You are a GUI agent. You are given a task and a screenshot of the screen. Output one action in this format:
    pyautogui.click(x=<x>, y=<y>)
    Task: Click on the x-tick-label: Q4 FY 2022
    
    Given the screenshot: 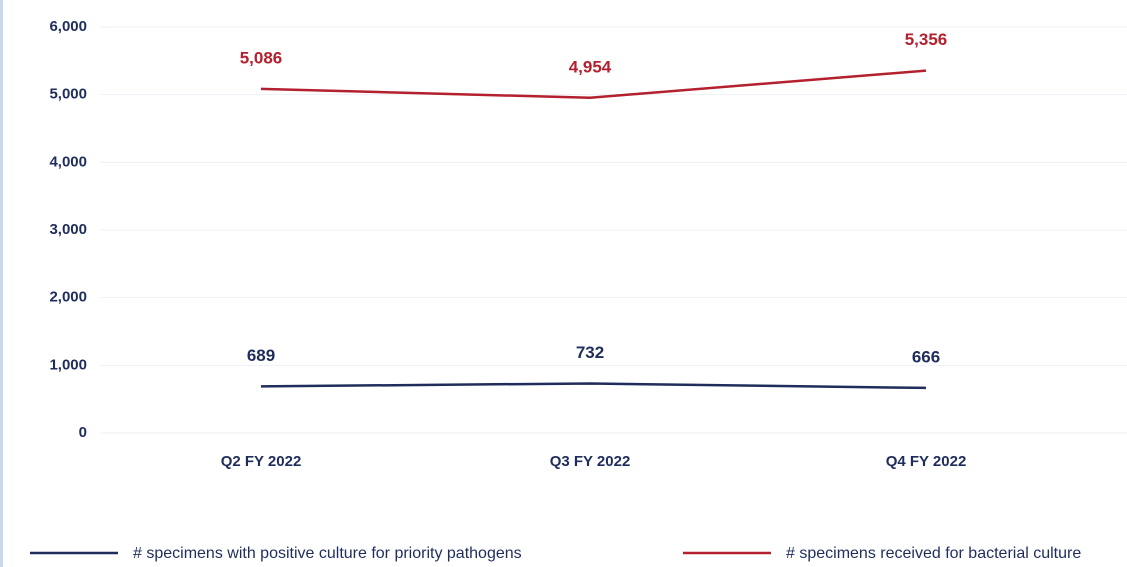 What is the action you would take?
    pyautogui.click(x=926, y=461)
    